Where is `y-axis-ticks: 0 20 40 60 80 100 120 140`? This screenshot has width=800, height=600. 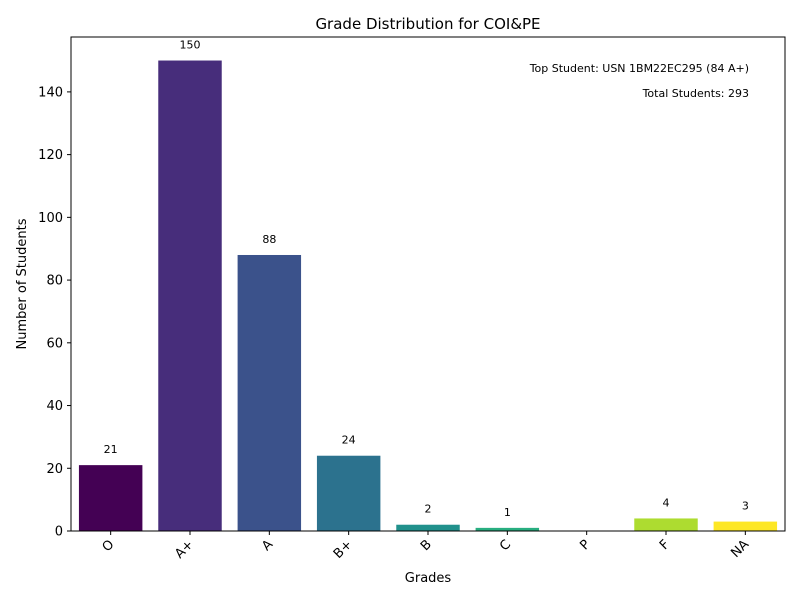
y-axis-ticks: 0 20 40 60 80 100 120 140 is located at coordinates (54, 312).